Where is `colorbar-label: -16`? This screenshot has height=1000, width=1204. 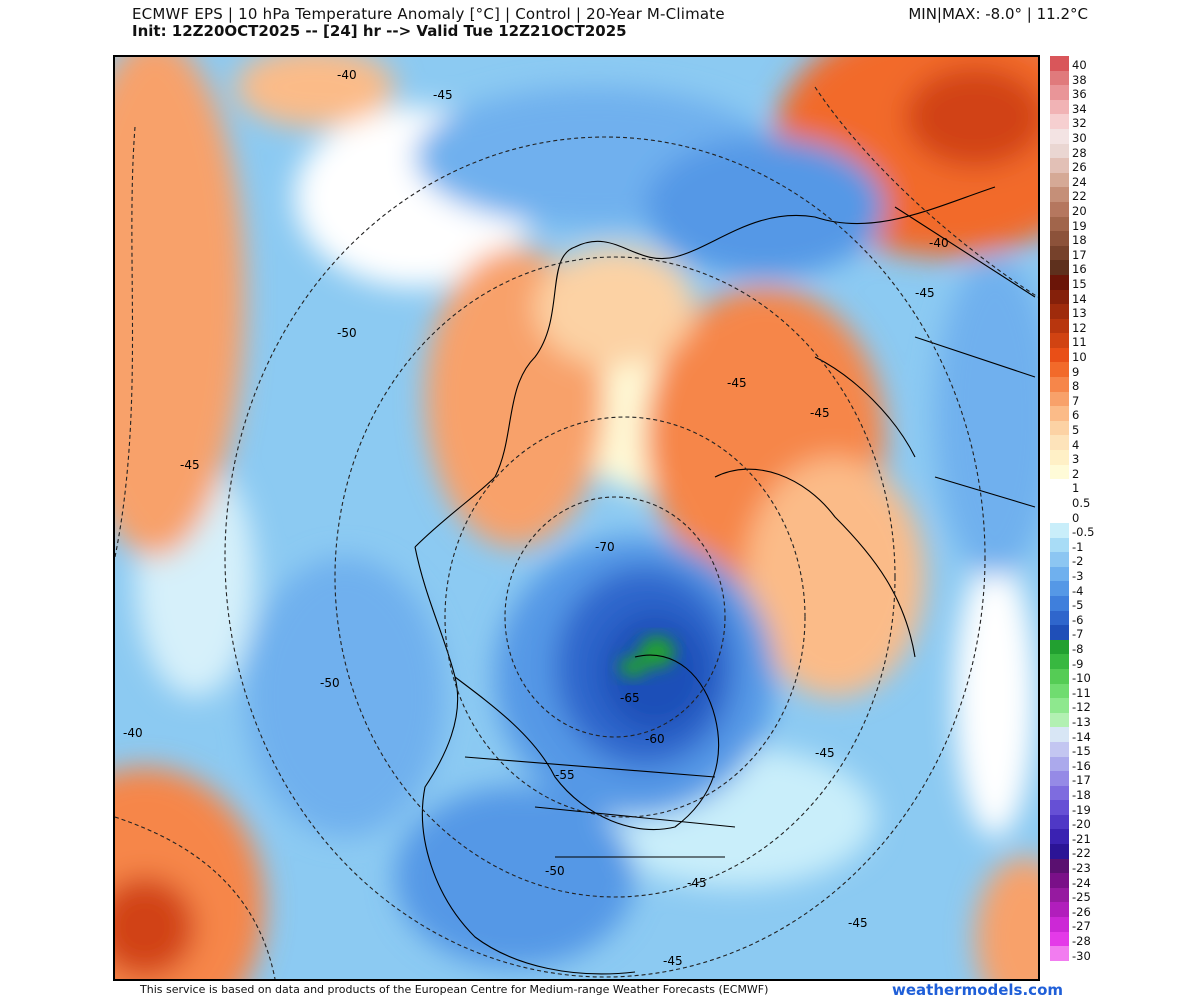 colorbar-label: -16 is located at coordinates (1081, 765).